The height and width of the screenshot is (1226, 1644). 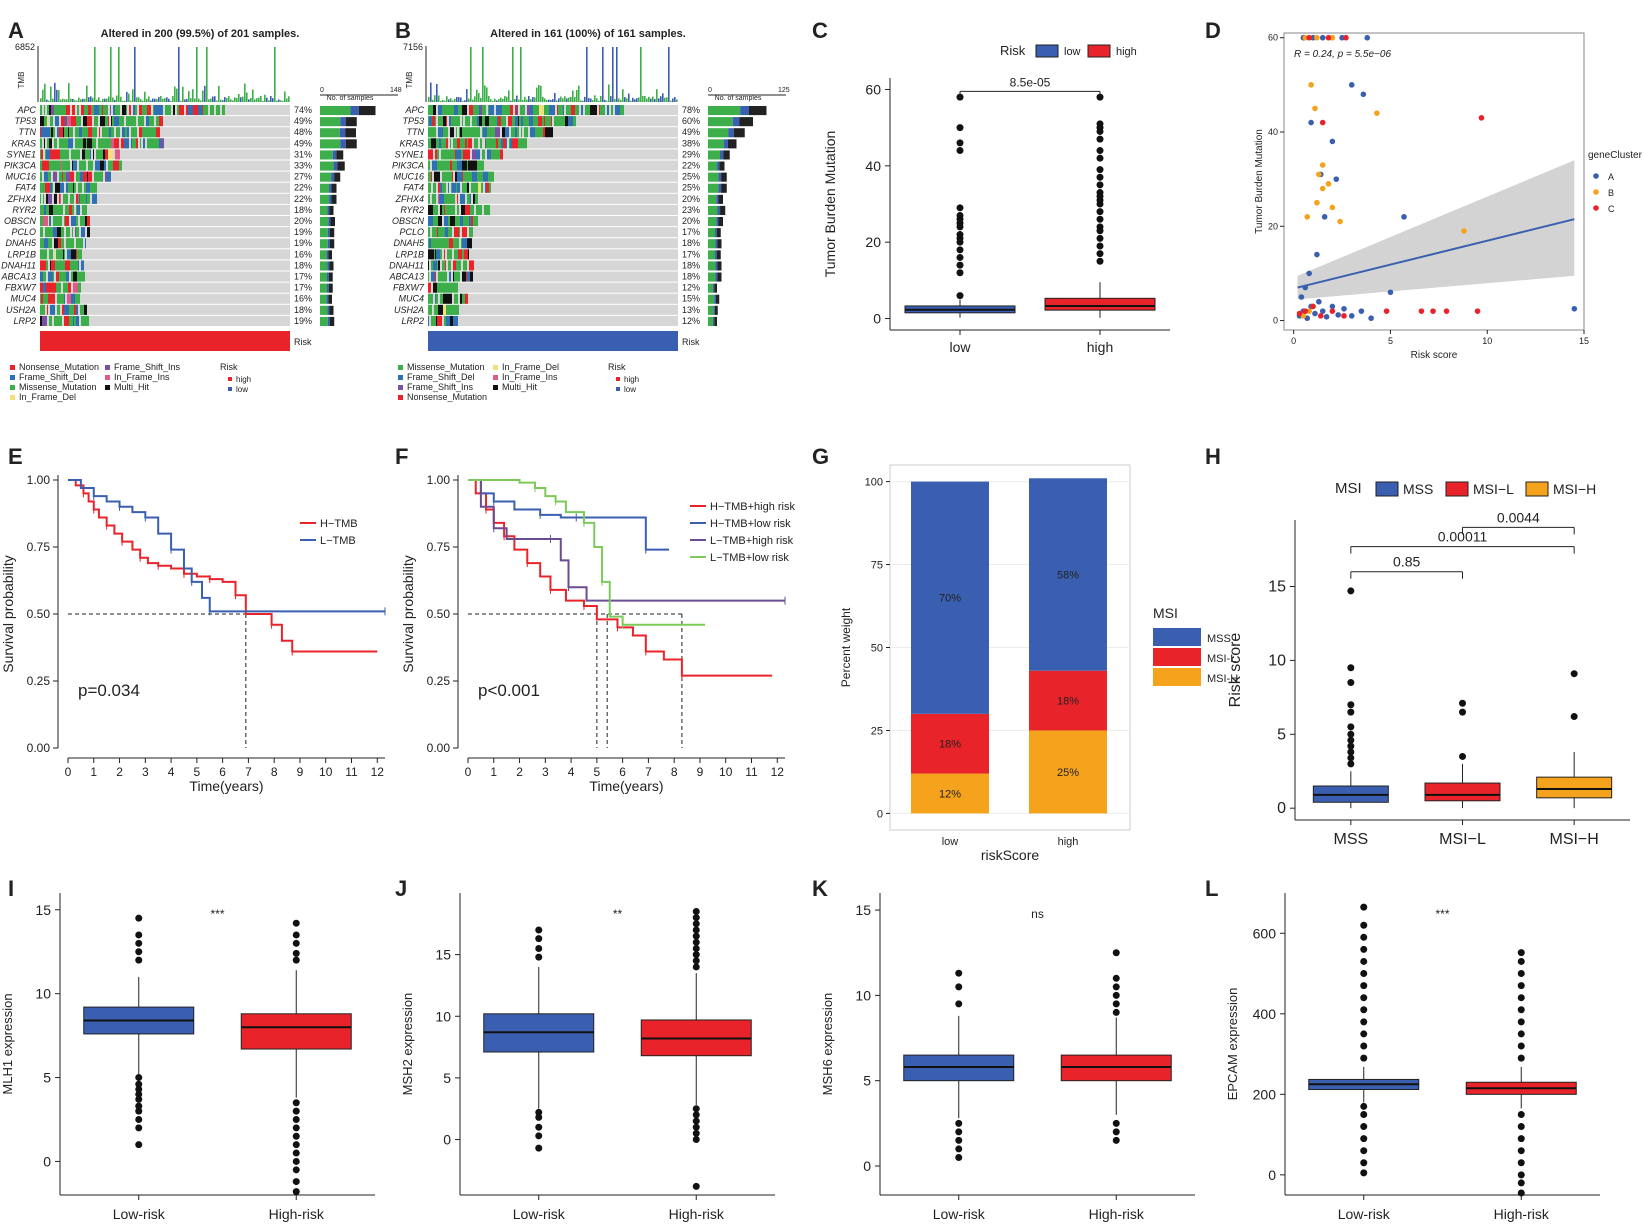 I want to click on y-tick-label: 0.00, so click(x=439, y=748).